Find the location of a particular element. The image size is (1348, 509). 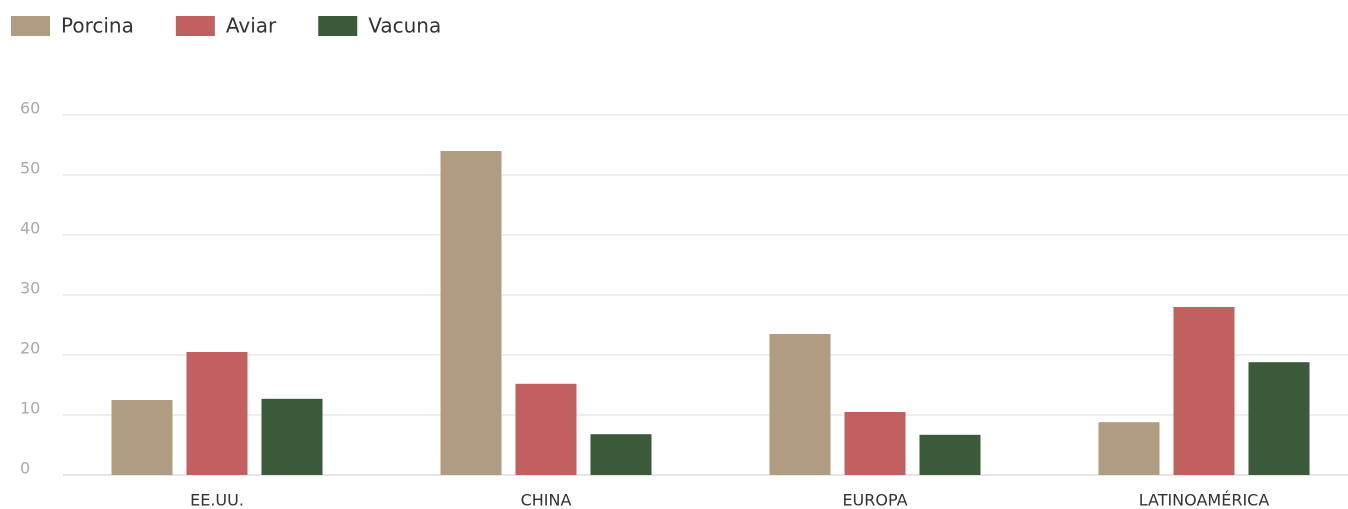

y-tick-label: 60 is located at coordinates (30, 108).